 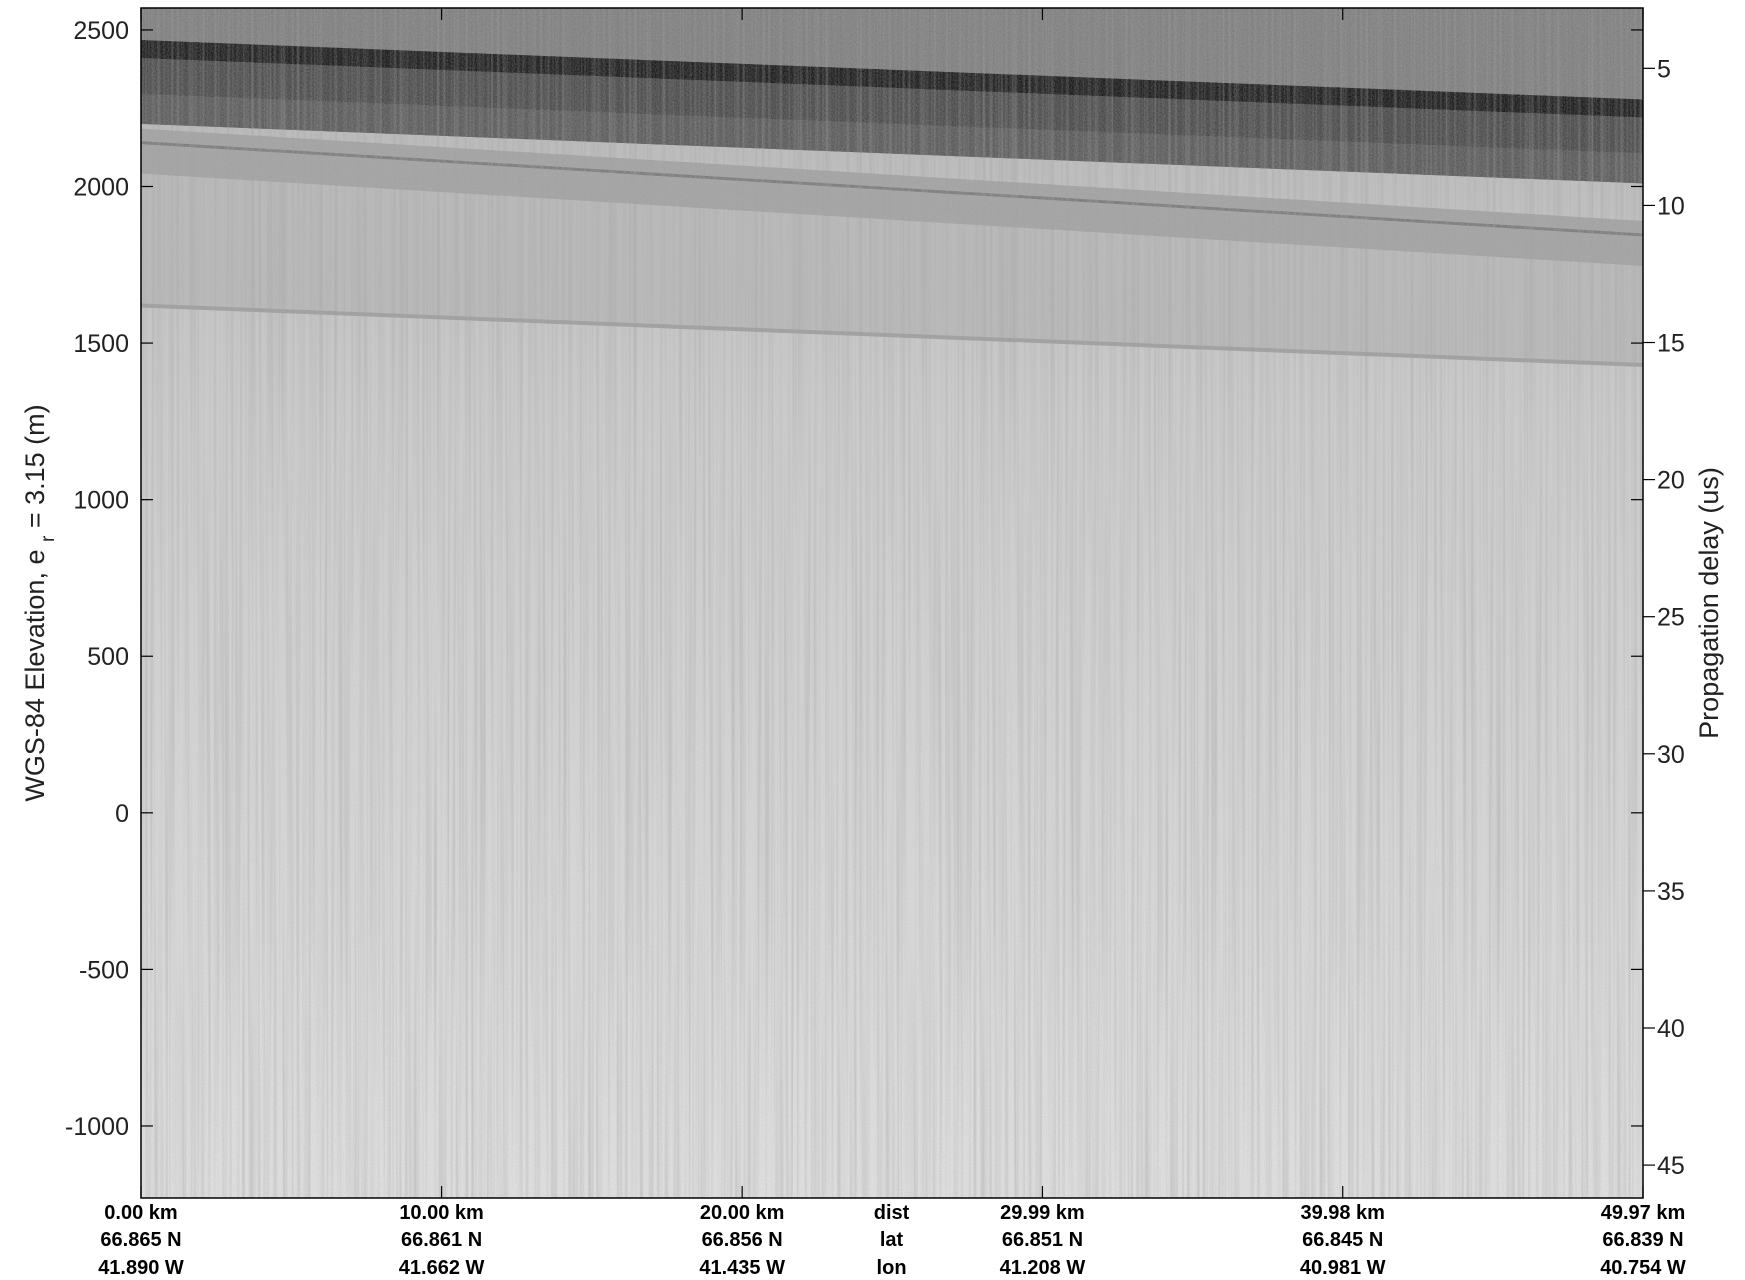 What do you see at coordinates (742, 1213) in the screenshot?
I see `bottom-dist-label: 20.00 km` at bounding box center [742, 1213].